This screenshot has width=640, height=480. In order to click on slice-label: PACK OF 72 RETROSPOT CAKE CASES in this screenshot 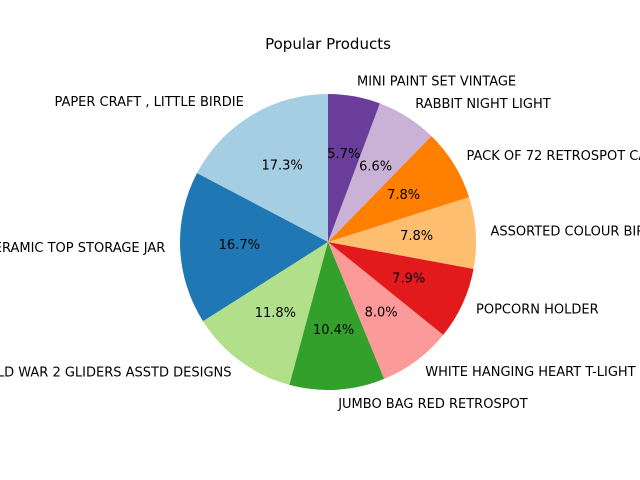, I will do `click(553, 156)`.